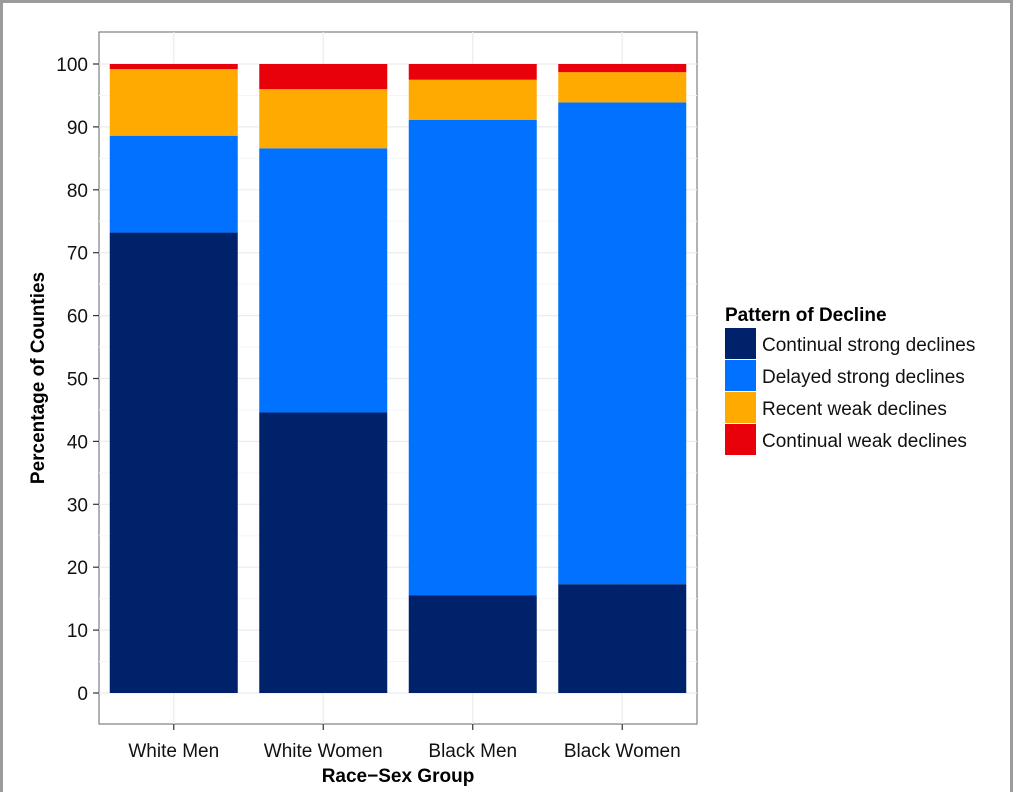 The height and width of the screenshot is (795, 1016). Describe the element at coordinates (77, 254) in the screenshot. I see `y-tick-label: 70` at that location.